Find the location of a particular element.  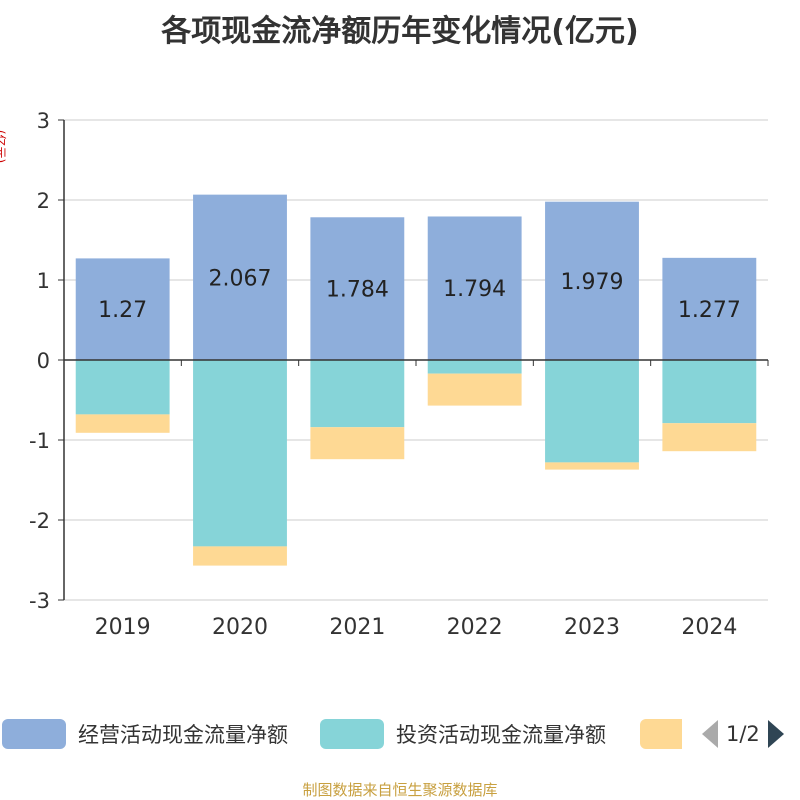

bar-2024-s0 is located at coordinates (709, 308).